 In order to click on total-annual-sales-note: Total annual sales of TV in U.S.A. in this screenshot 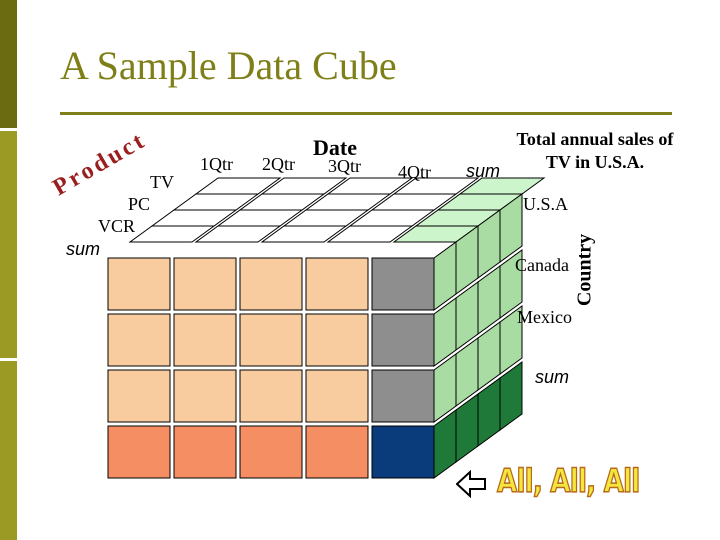, I will do `click(595, 150)`.